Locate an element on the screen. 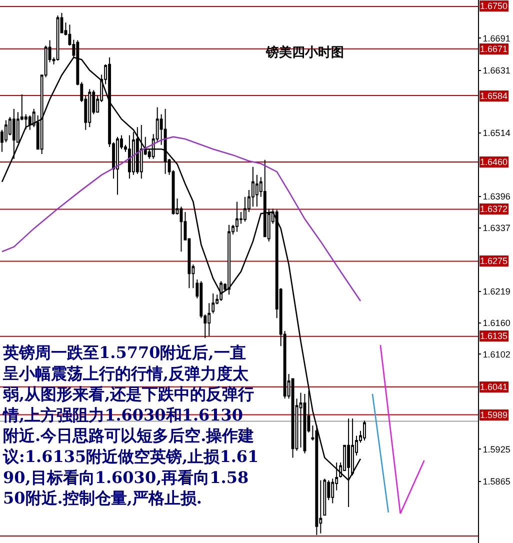 Image resolution: width=513 pixels, height=543 pixels. y-tick-label: 1.6219 is located at coordinates (496, 291).